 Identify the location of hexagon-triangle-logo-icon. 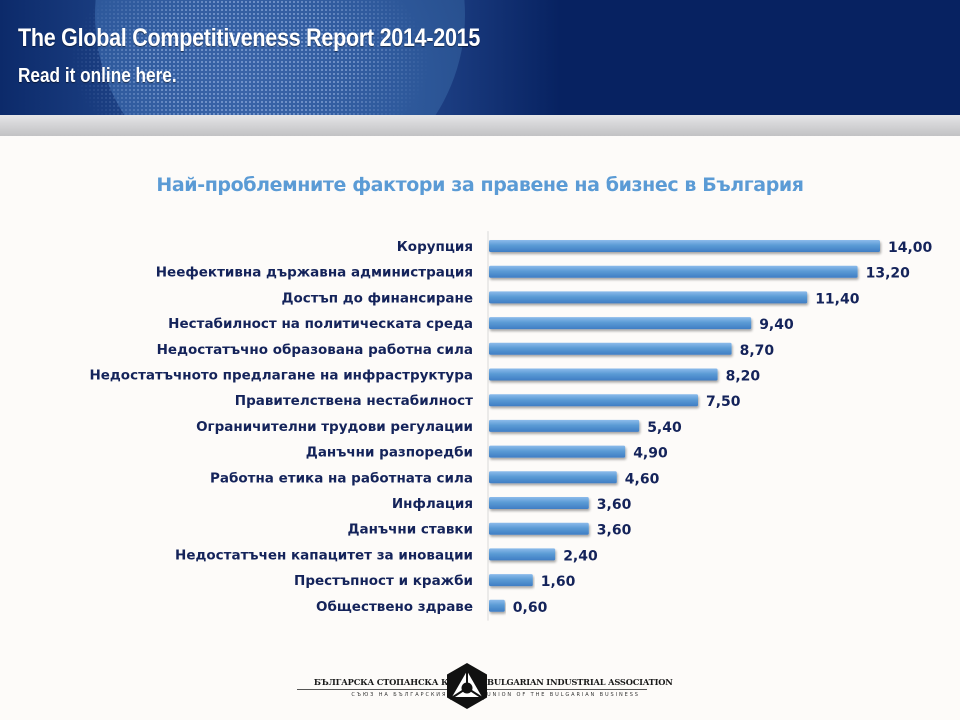
(467, 686).